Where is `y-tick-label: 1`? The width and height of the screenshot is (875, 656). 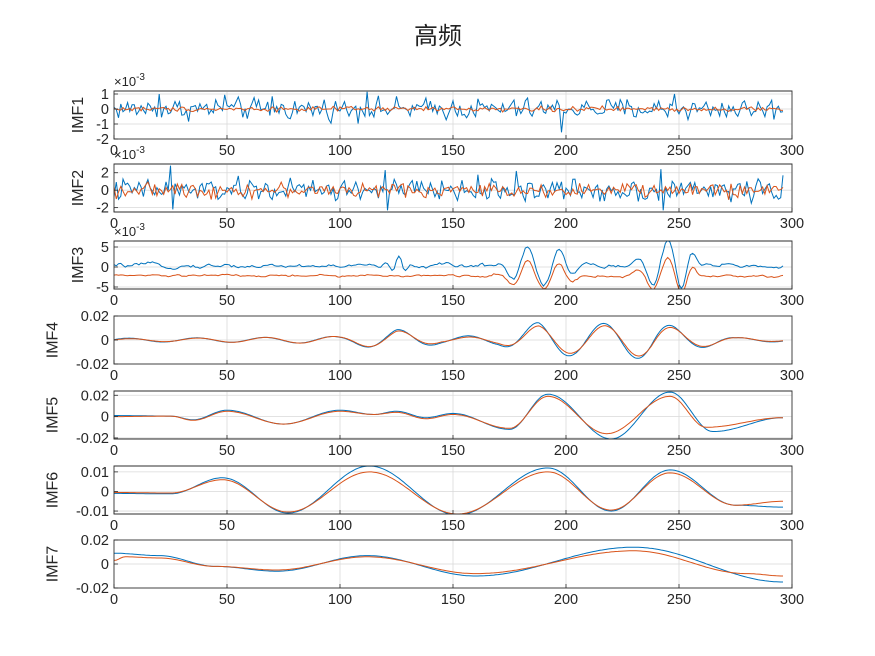
y-tick-label: 1 is located at coordinates (105, 95).